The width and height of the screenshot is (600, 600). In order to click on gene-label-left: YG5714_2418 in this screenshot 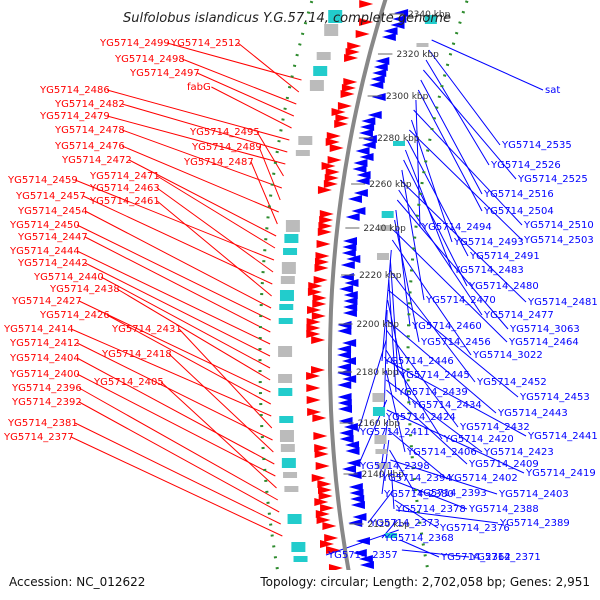, I will do `click(136, 354)`.